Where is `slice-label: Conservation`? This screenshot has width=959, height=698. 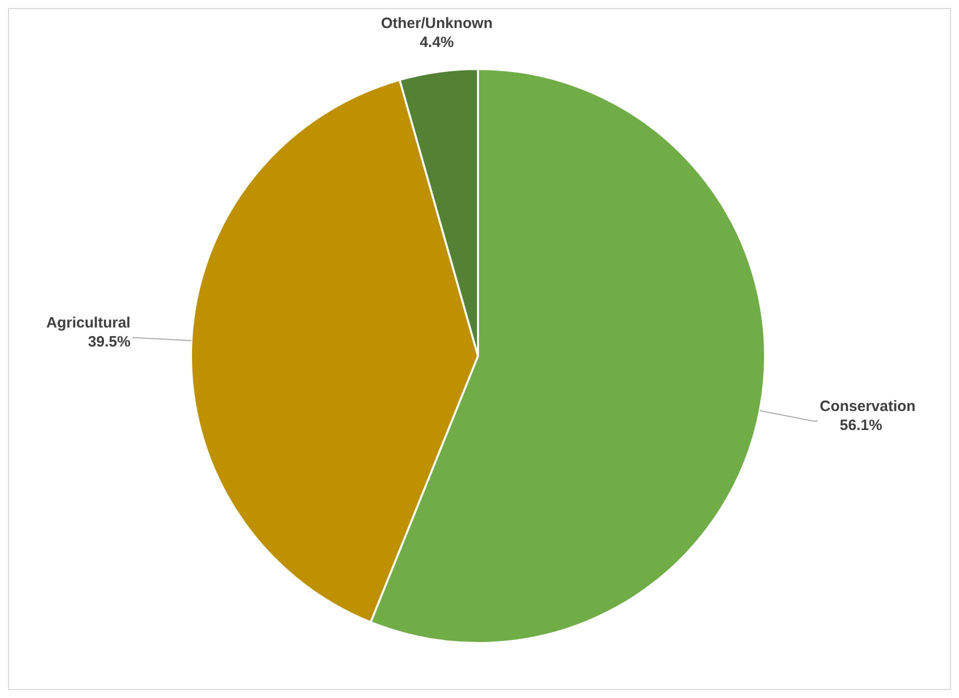 slice-label: Conservation is located at coordinates (868, 407).